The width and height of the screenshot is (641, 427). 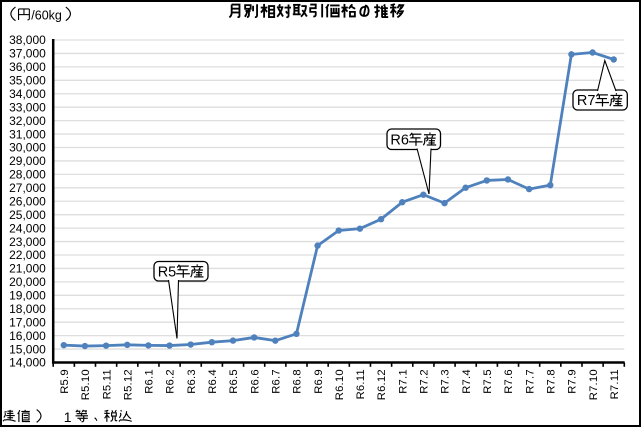 What do you see at coordinates (107, 384) in the screenshot?
I see `svg-text: R5.11` at bounding box center [107, 384].